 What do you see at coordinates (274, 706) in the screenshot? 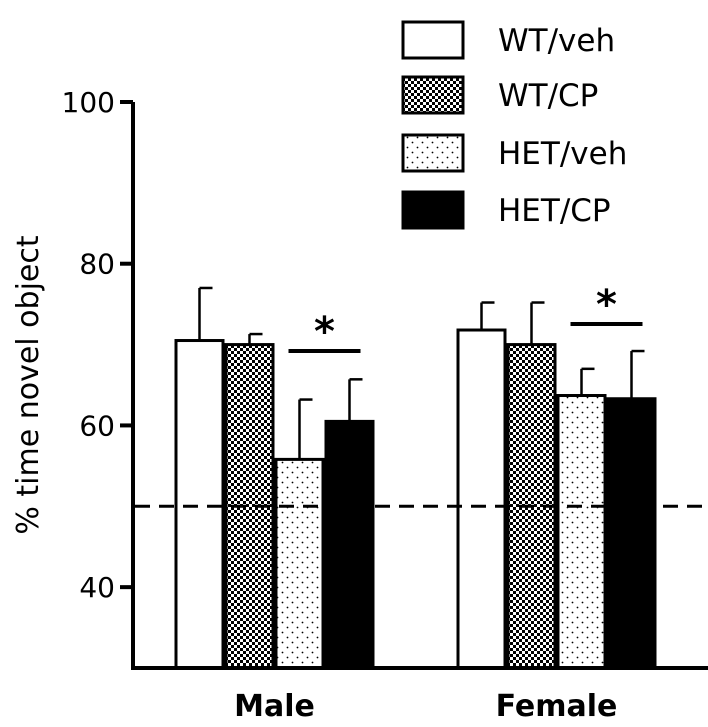
I see `category-label-male: Male` at bounding box center [274, 706].